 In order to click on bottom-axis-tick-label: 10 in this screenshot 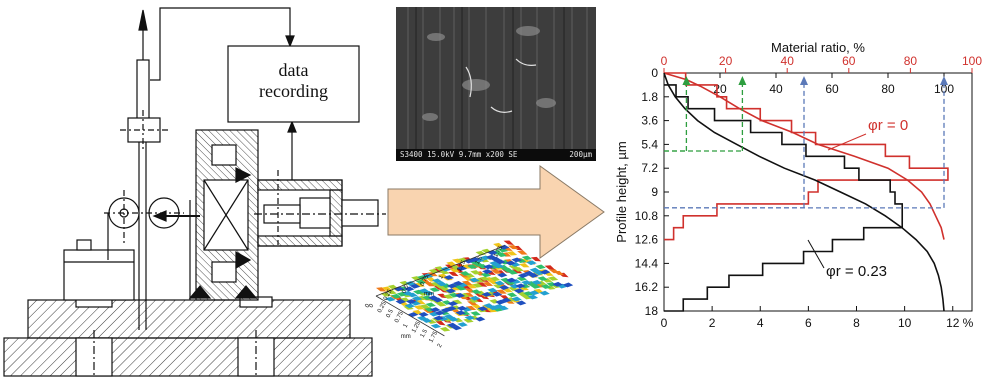, I will do `click(905, 323)`.